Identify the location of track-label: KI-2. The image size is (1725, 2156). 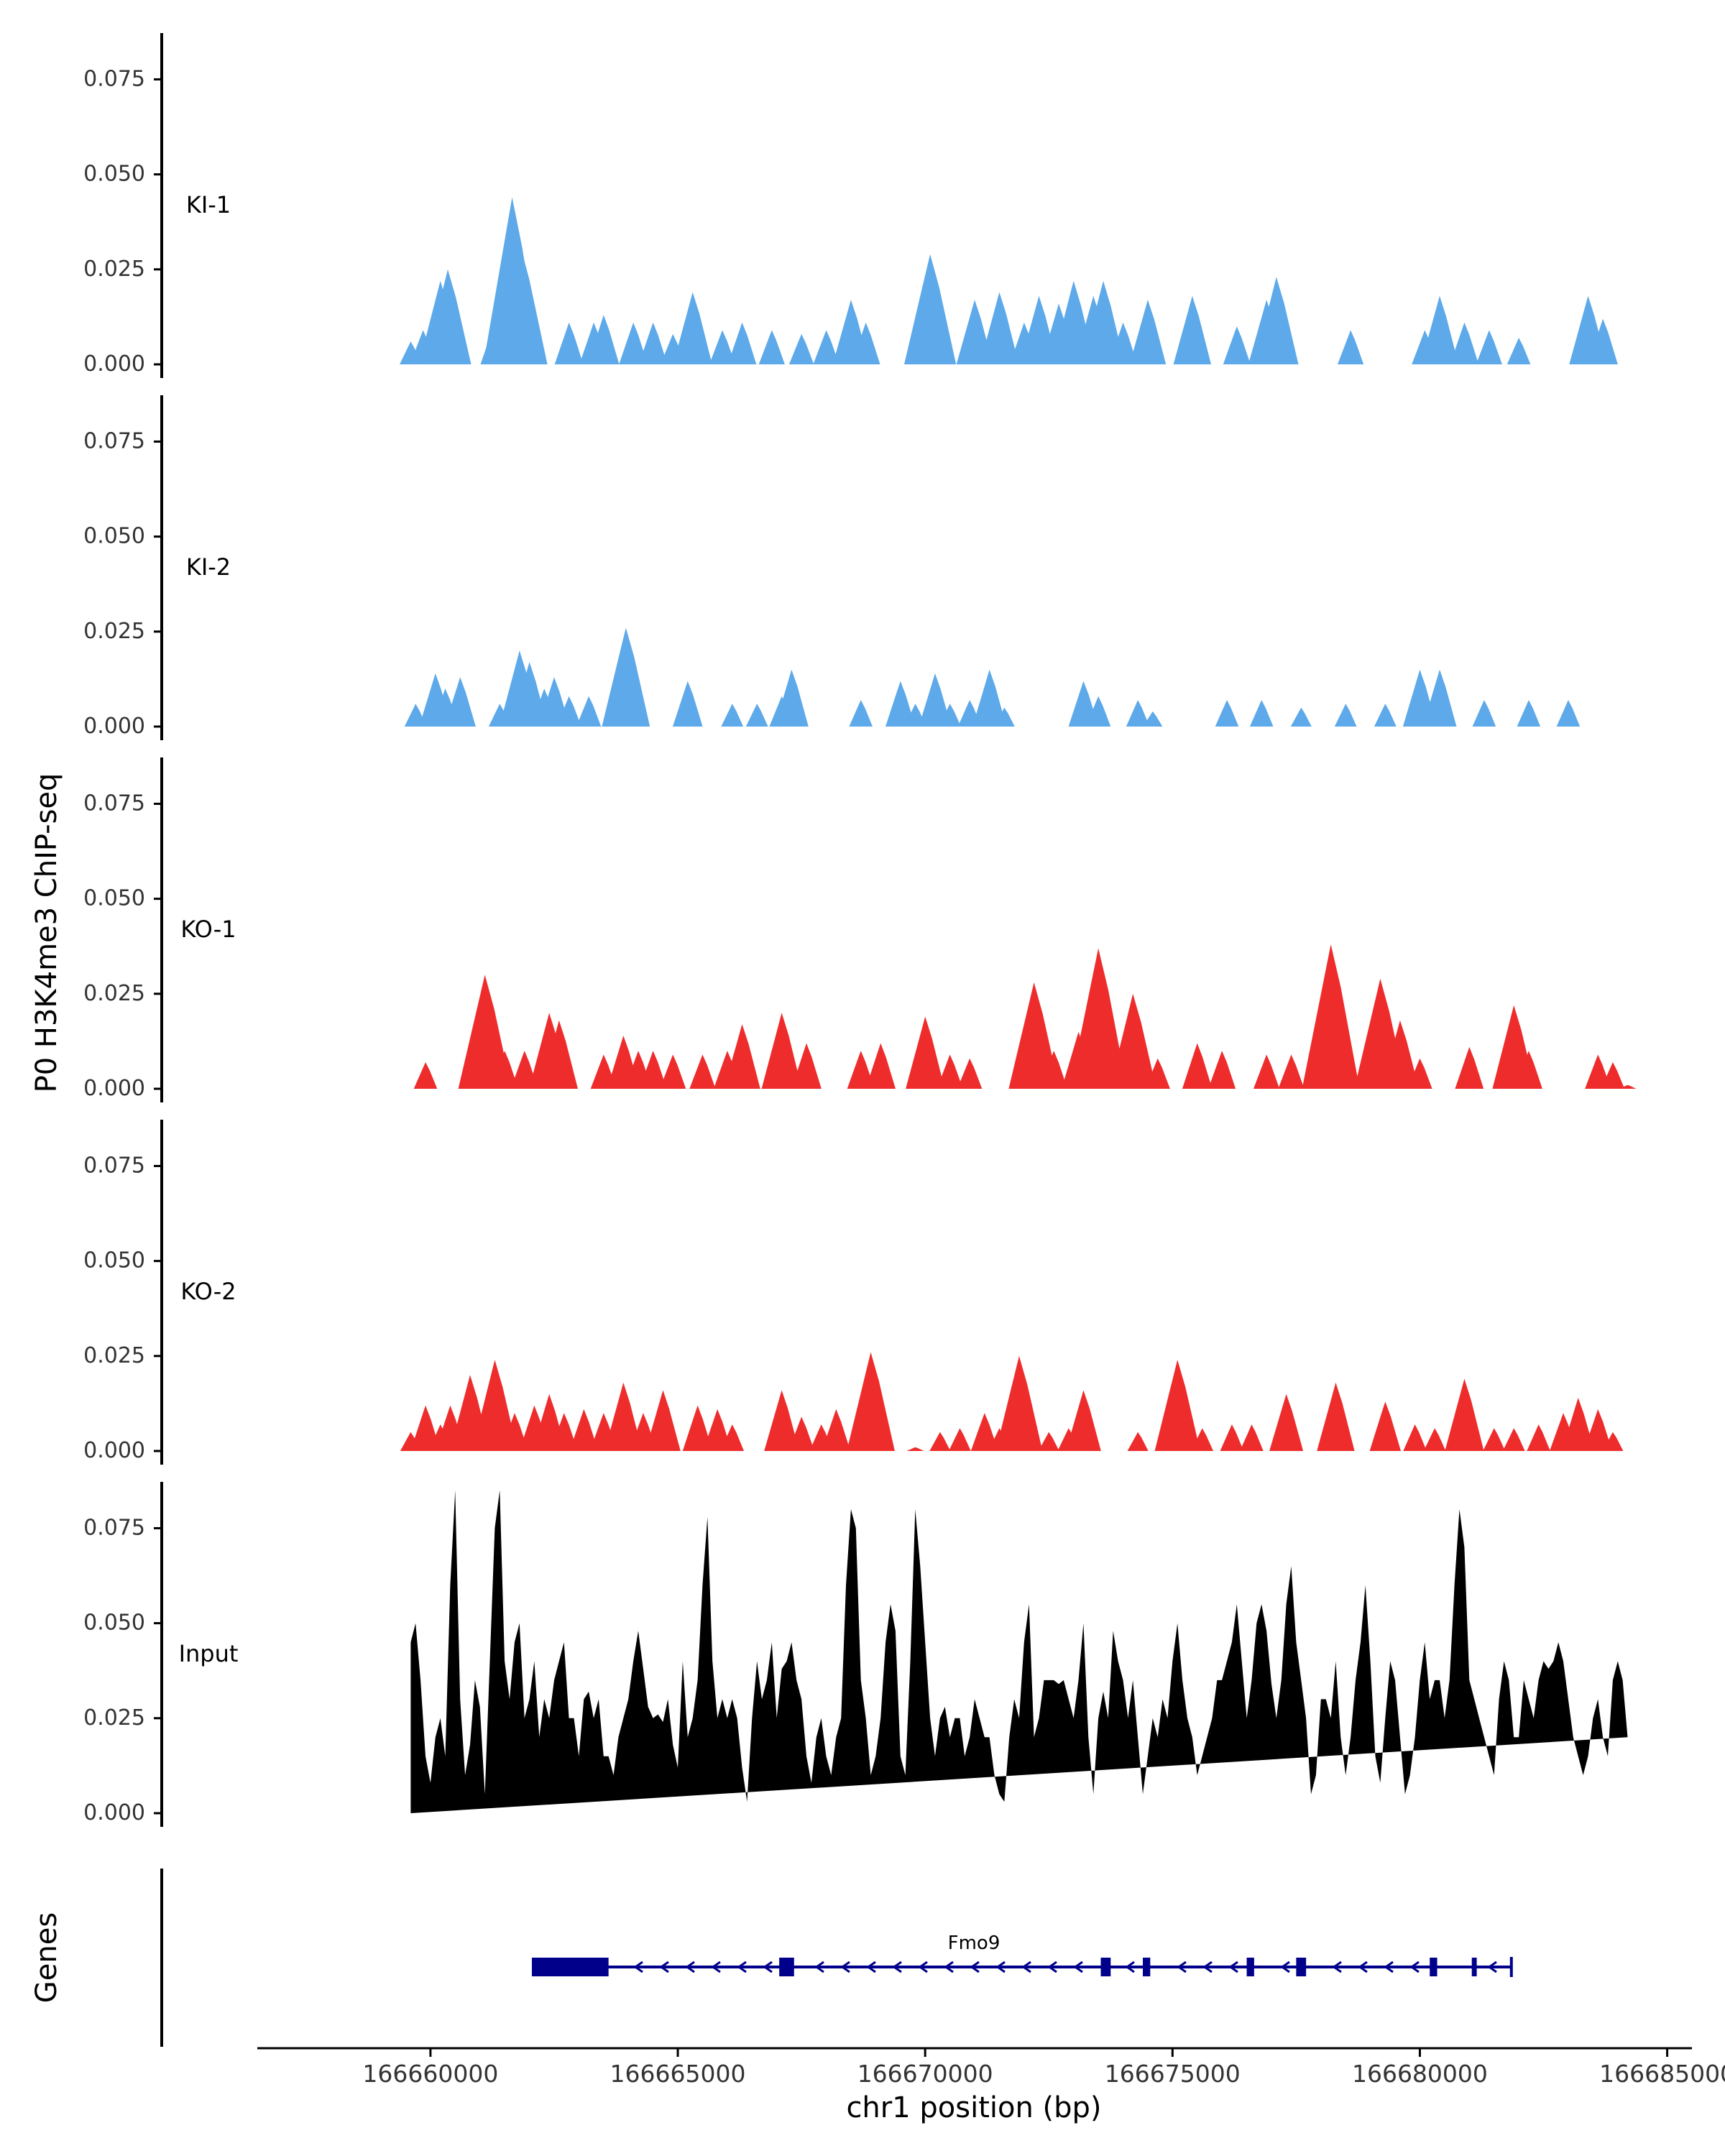
(208, 567).